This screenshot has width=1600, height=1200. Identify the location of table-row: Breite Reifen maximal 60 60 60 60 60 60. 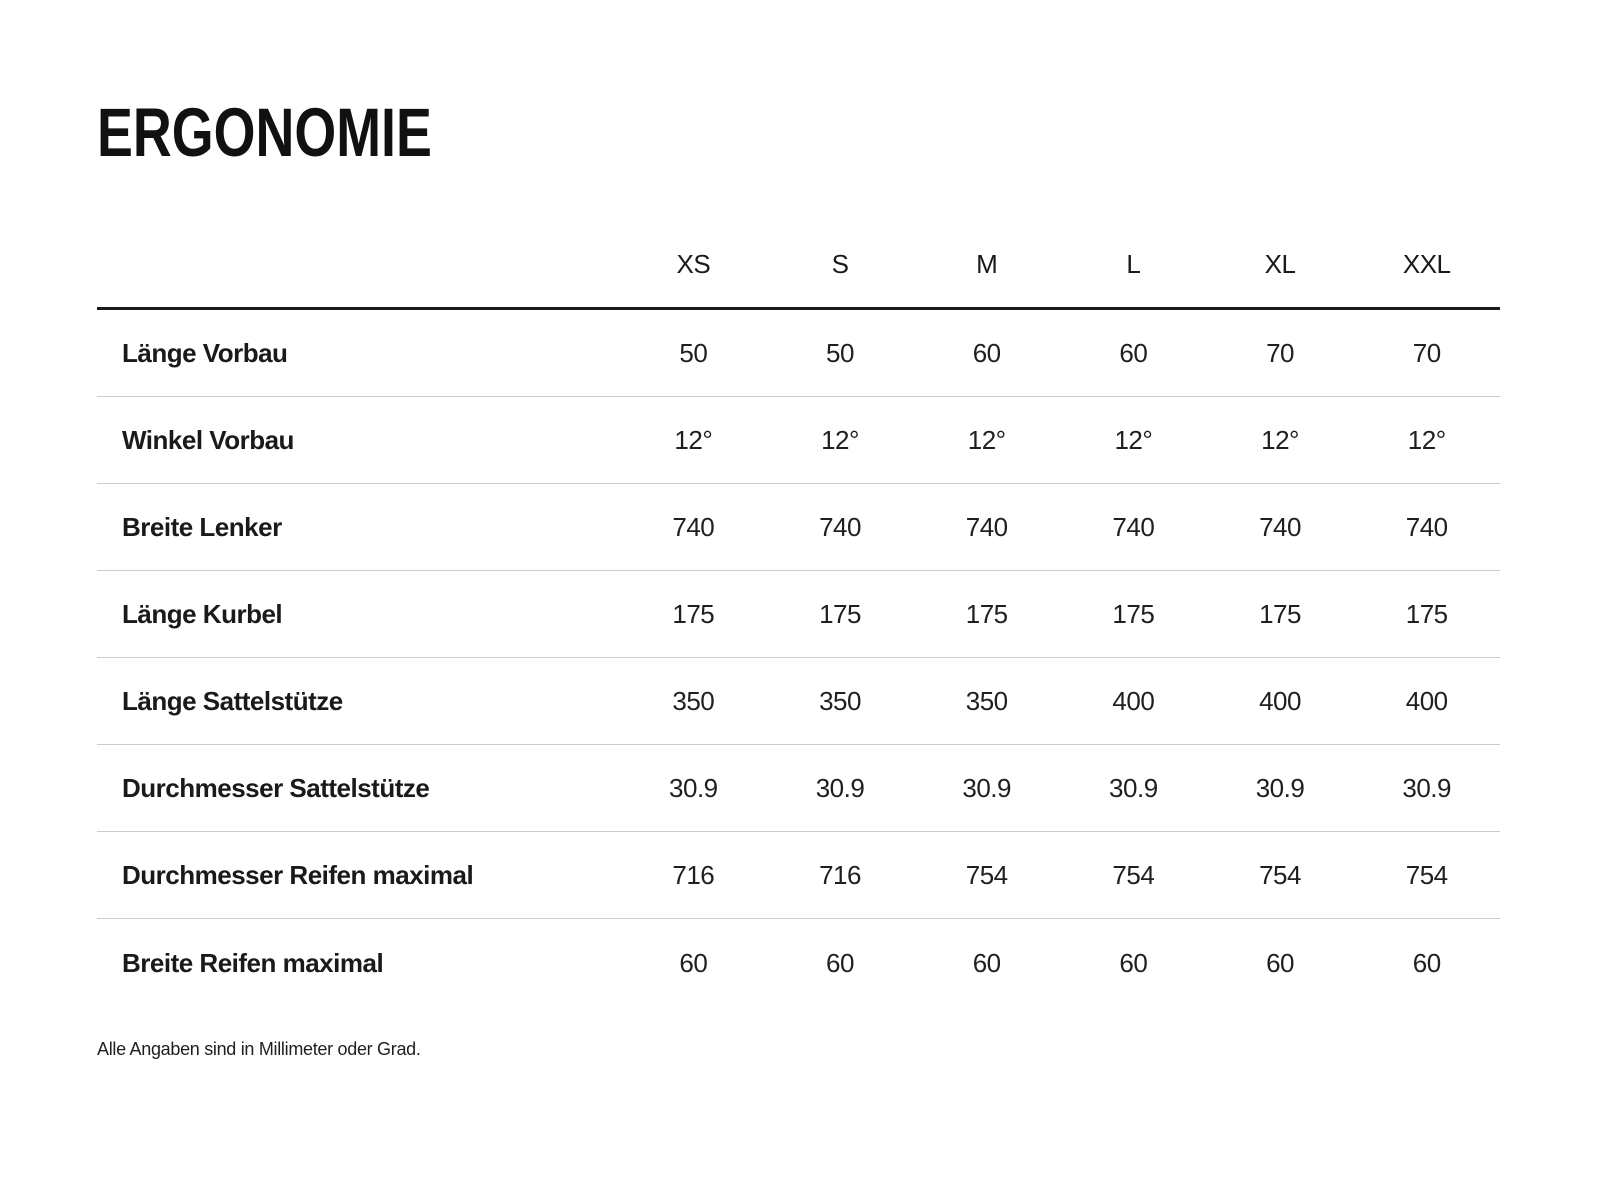
(798, 962).